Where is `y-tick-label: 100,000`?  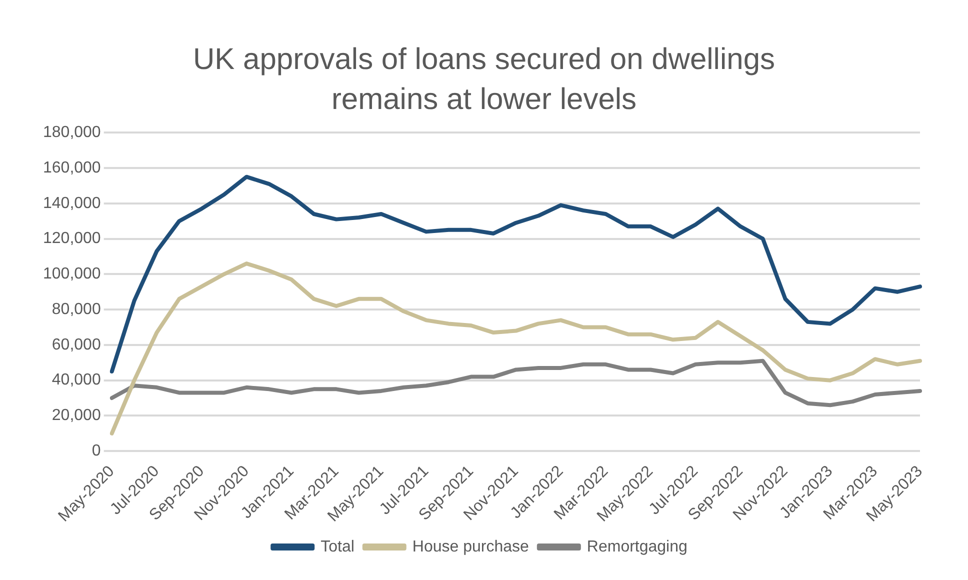 y-tick-label: 100,000 is located at coordinates (71, 274).